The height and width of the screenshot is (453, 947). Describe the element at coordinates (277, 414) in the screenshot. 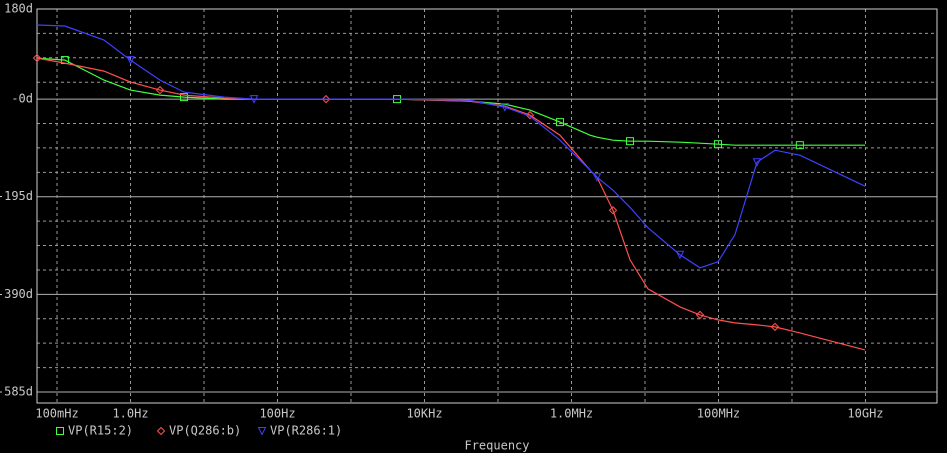

I see `x-tick-label: 100Hz` at that location.